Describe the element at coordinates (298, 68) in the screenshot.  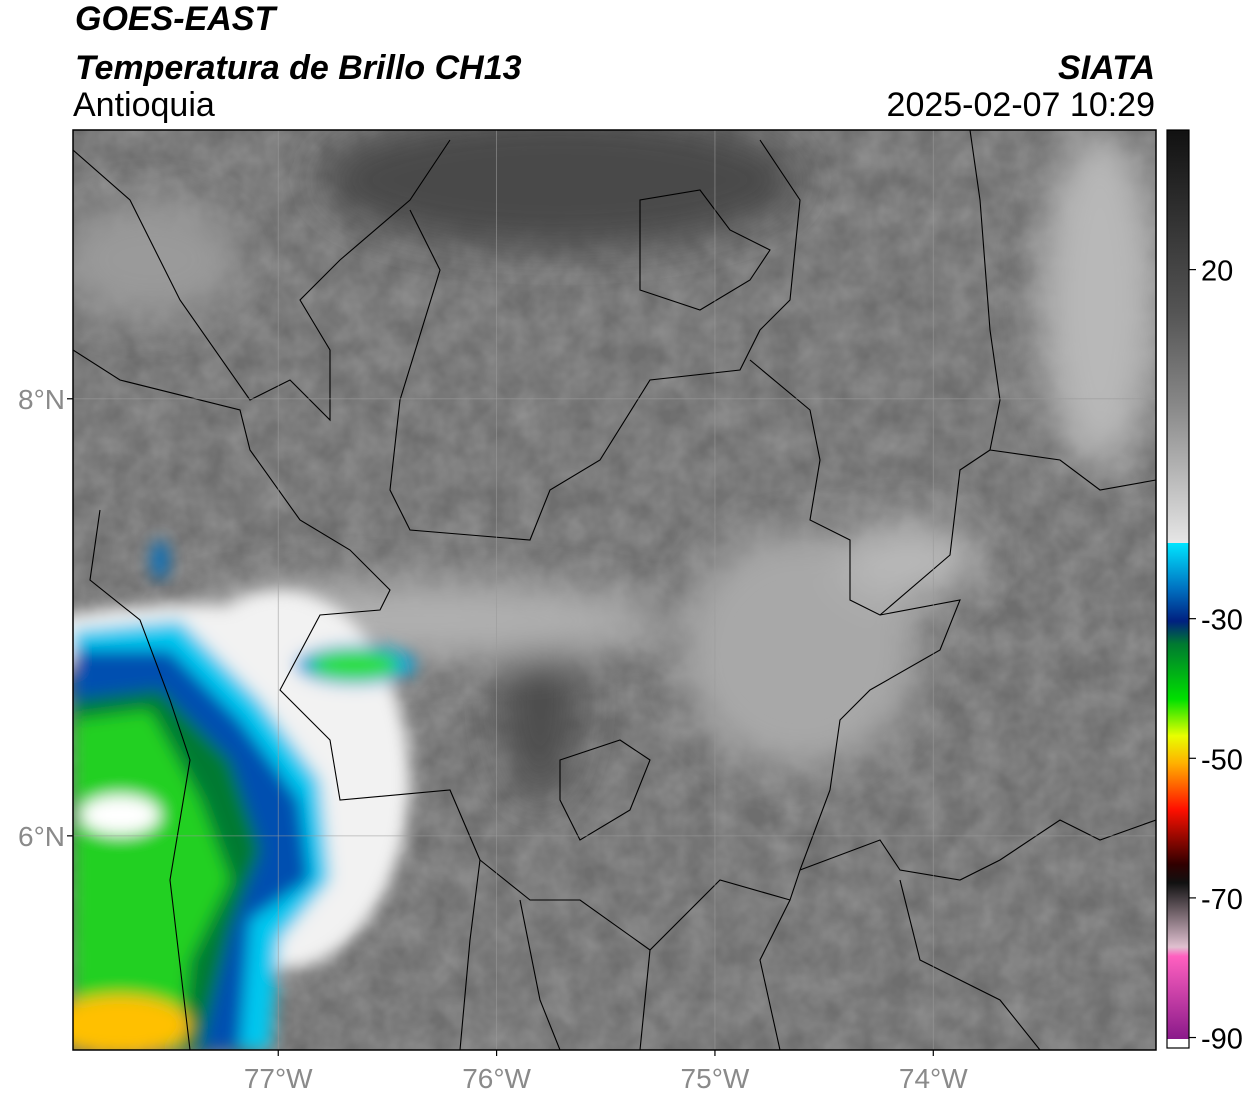
I see `product-title: Temperatura de Brillo CH13` at that location.